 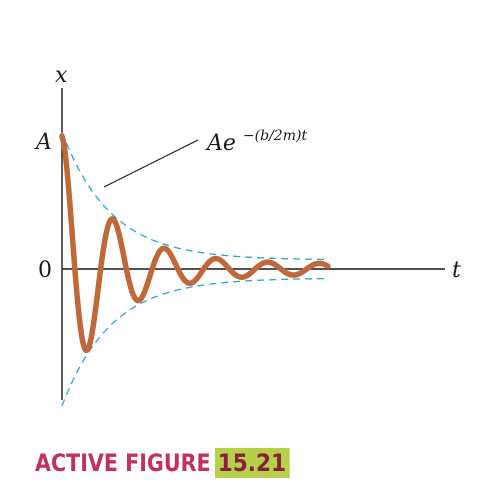 What do you see at coordinates (151, 163) in the screenshot?
I see `formula-leader-line` at bounding box center [151, 163].